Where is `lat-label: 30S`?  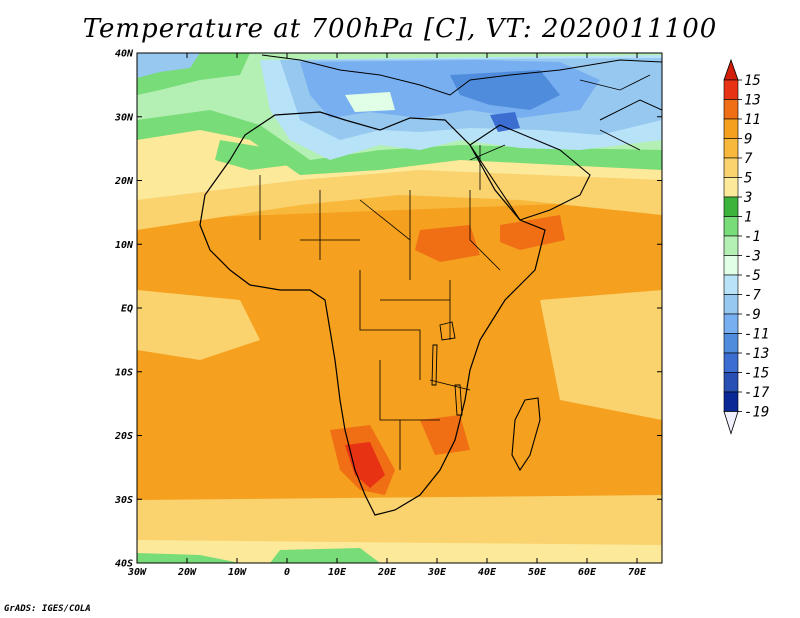
lat-label: 30S is located at coordinates (123, 500).